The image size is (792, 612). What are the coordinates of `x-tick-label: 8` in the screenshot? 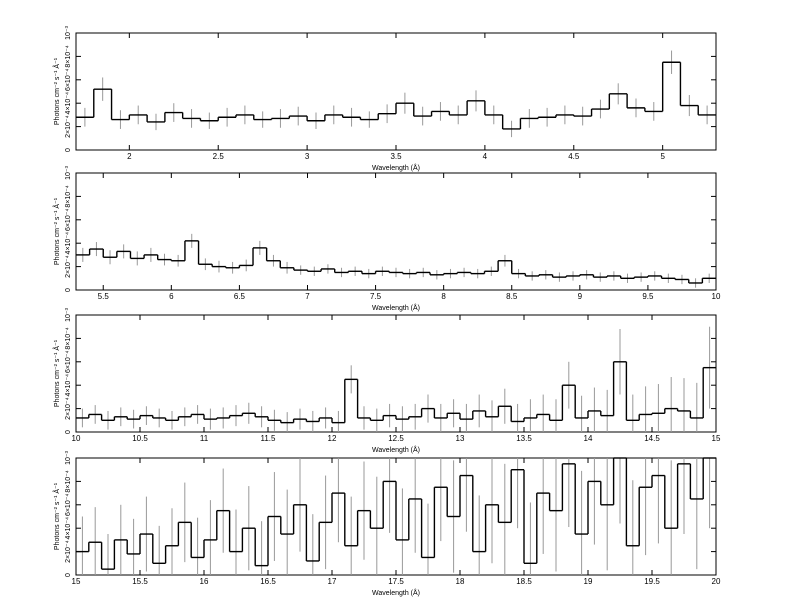 It's located at (443, 296).